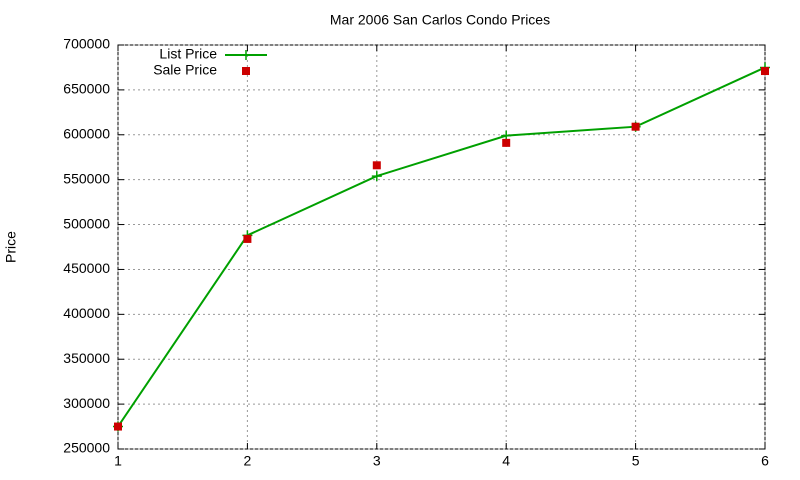 This screenshot has height=480, width=800. I want to click on x-tick-label: 6, so click(765, 461).